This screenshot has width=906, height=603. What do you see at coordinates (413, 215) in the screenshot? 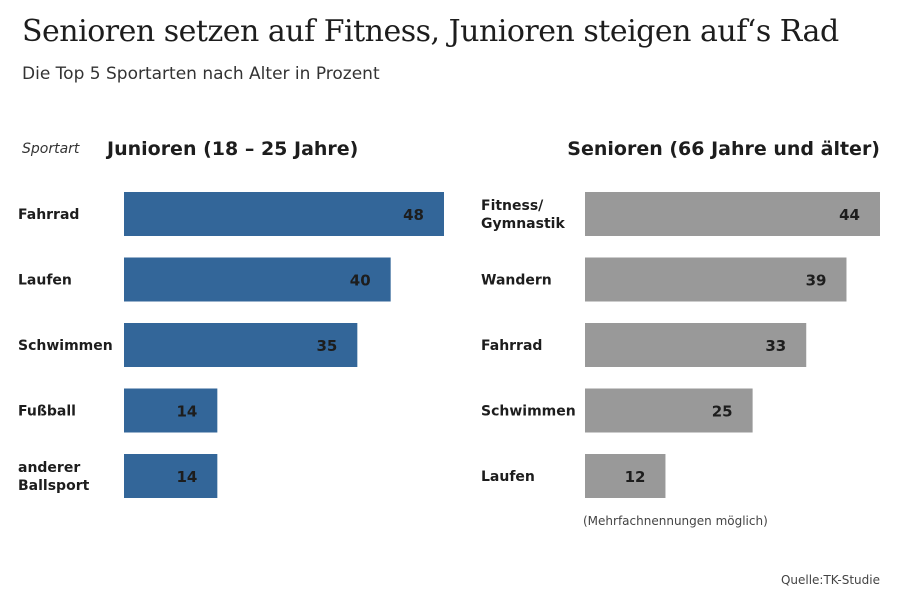
I see `junioren-value-fahrrad: 48` at bounding box center [413, 215].